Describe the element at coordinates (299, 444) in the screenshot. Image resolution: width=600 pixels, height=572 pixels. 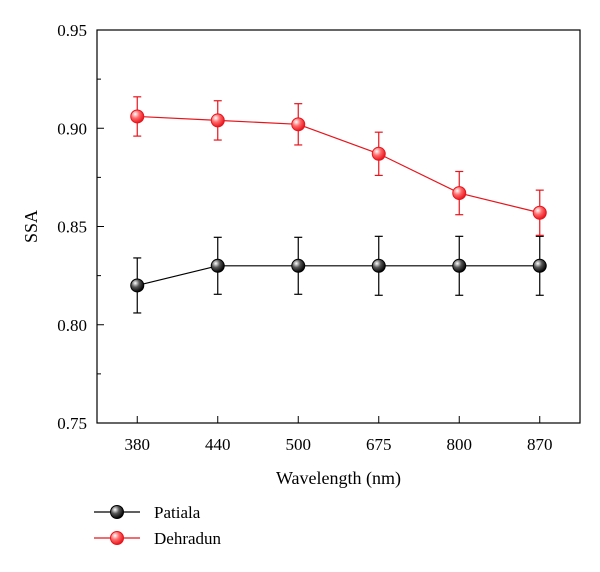
I see `x-tick-label: 500` at that location.